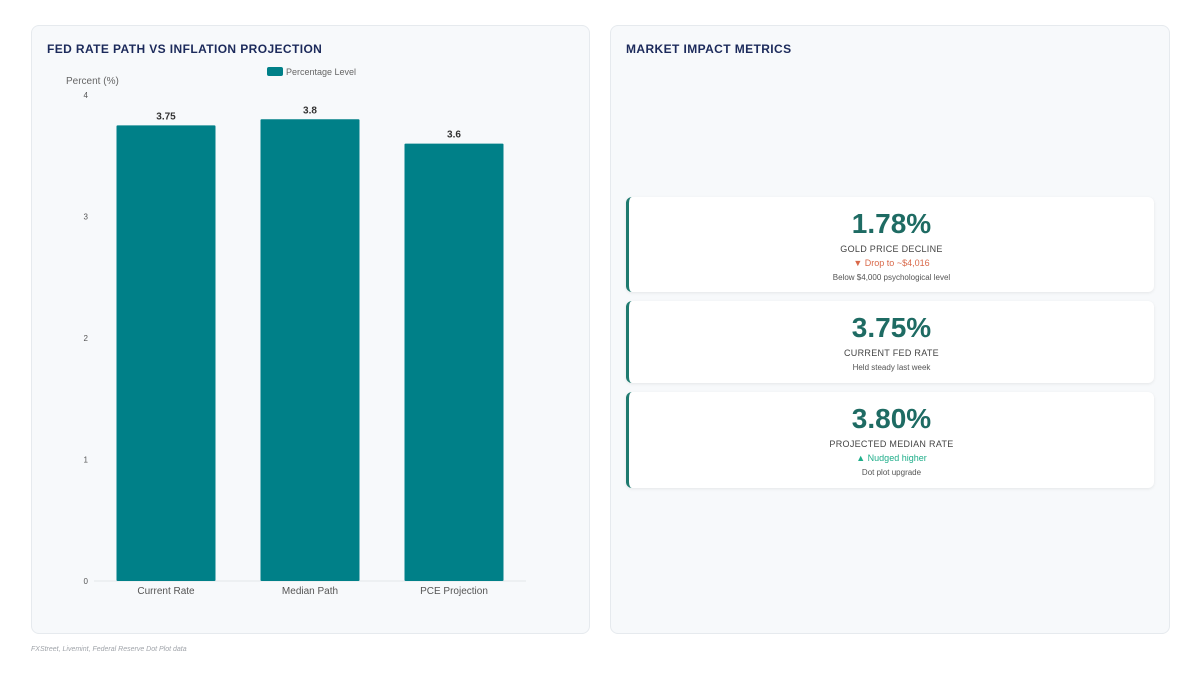 The image size is (1200, 675). I want to click on metric-note: Below $4,000 psychological level, so click(891, 277).